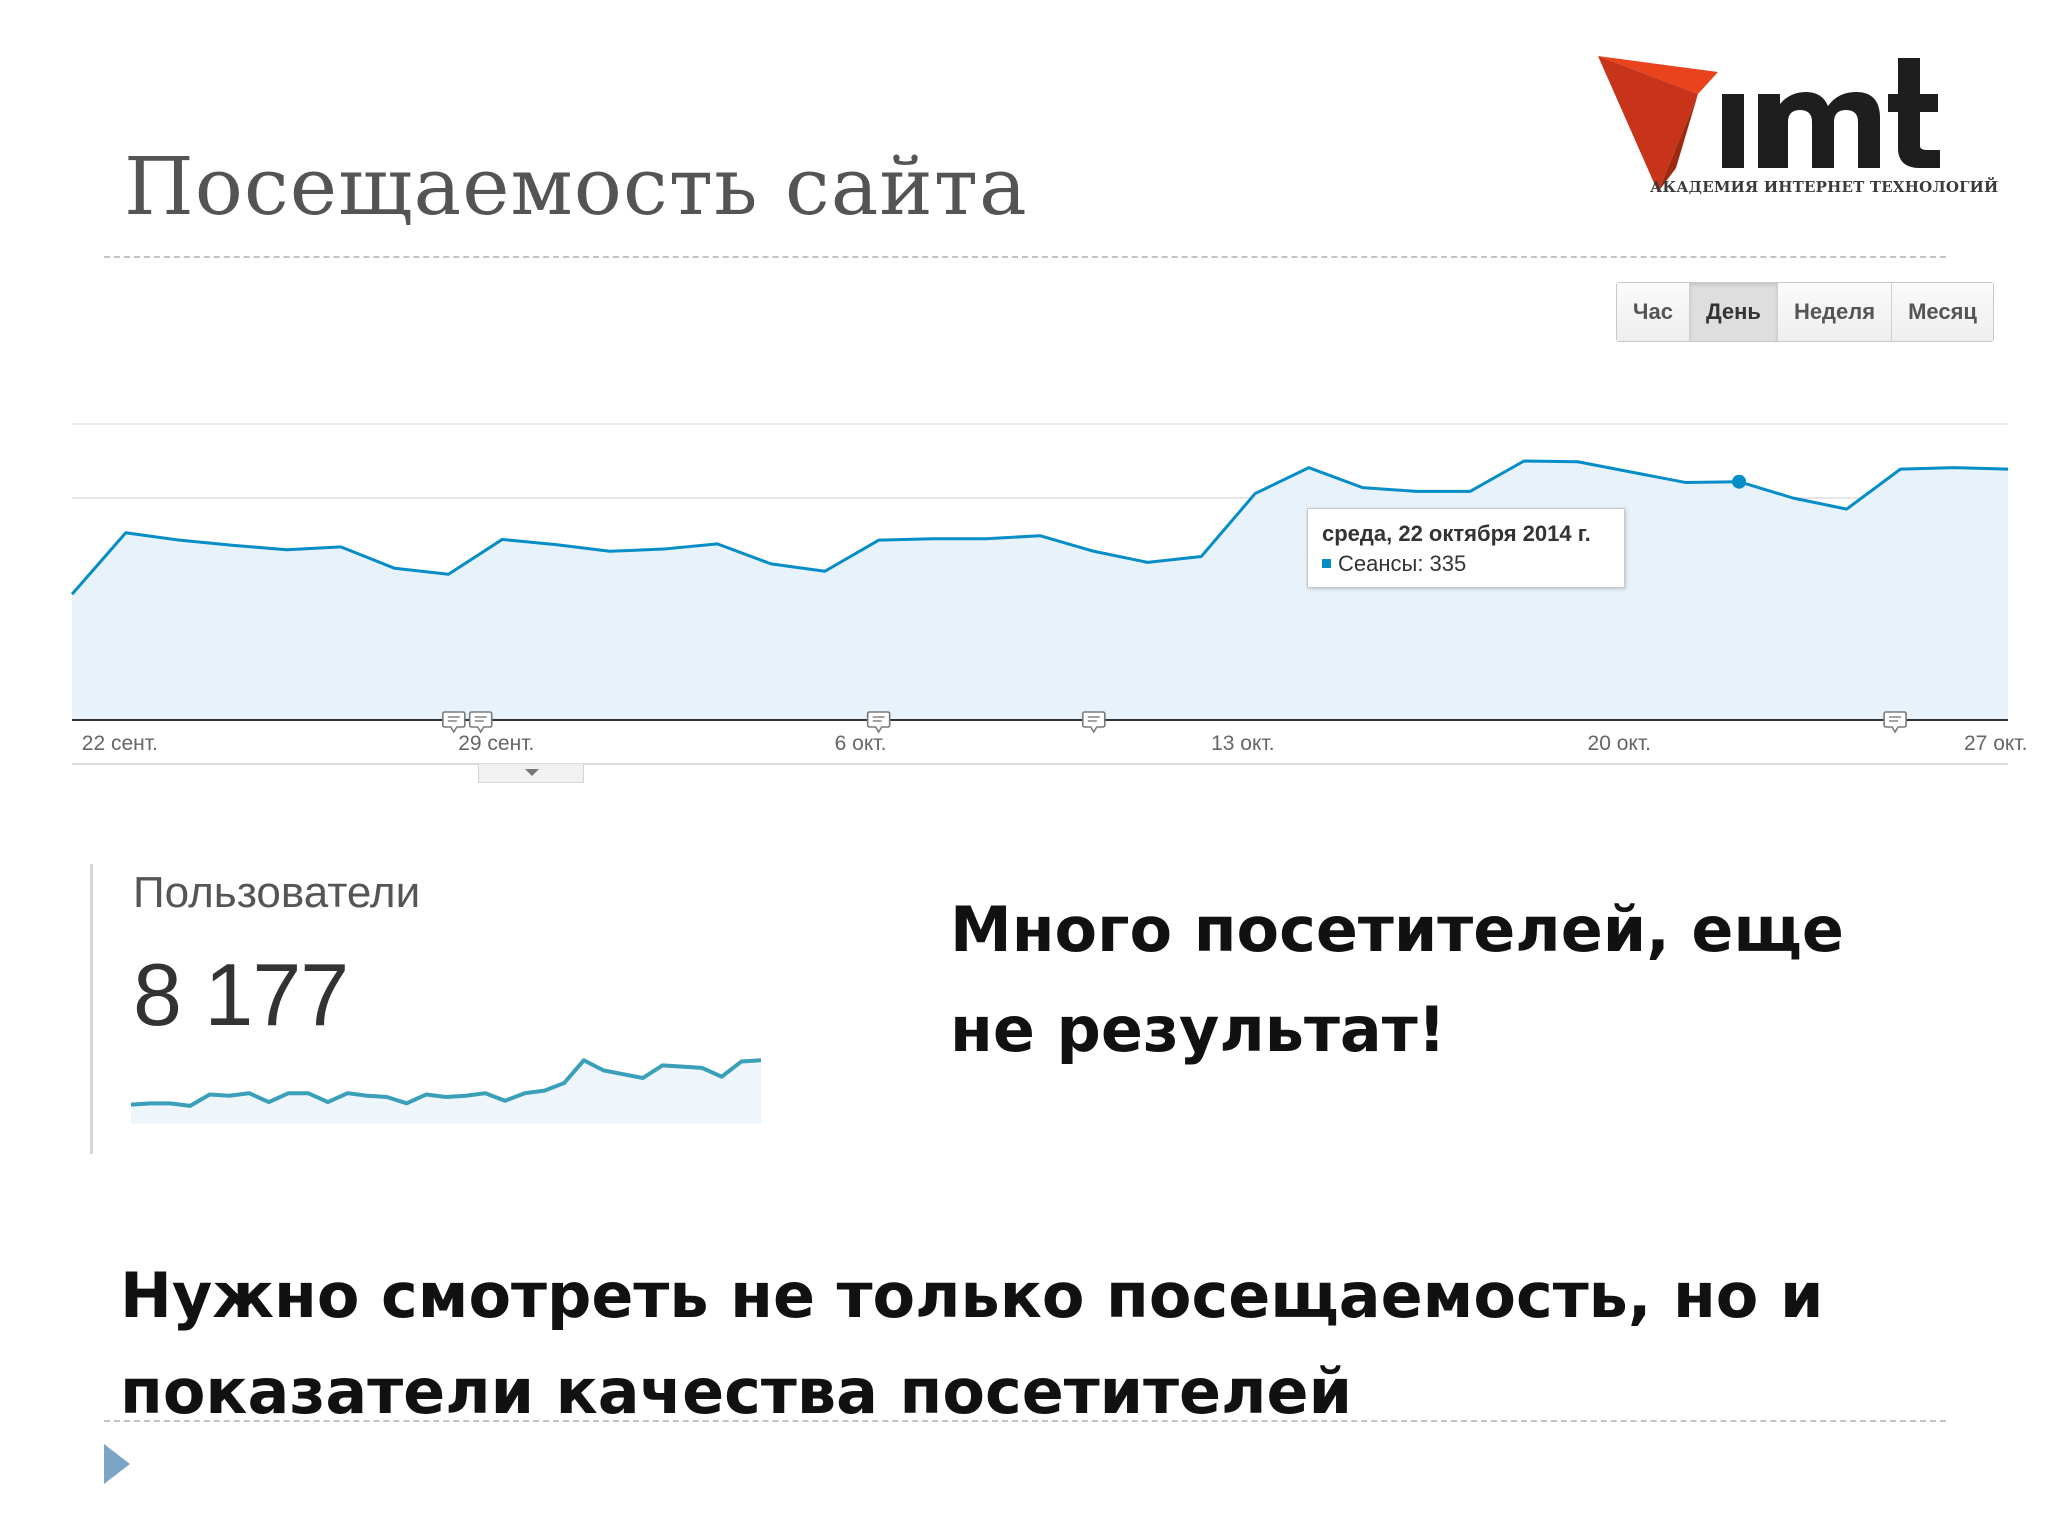 Image resolution: width=2048 pixels, height=1536 pixels. Describe the element at coordinates (1025, 1421) in the screenshot. I see `footer-divider` at that location.